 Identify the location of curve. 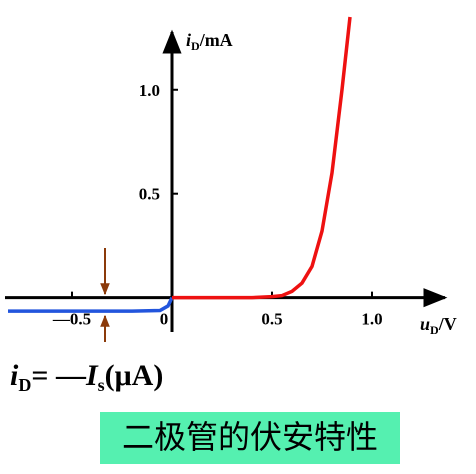
(91, 304).